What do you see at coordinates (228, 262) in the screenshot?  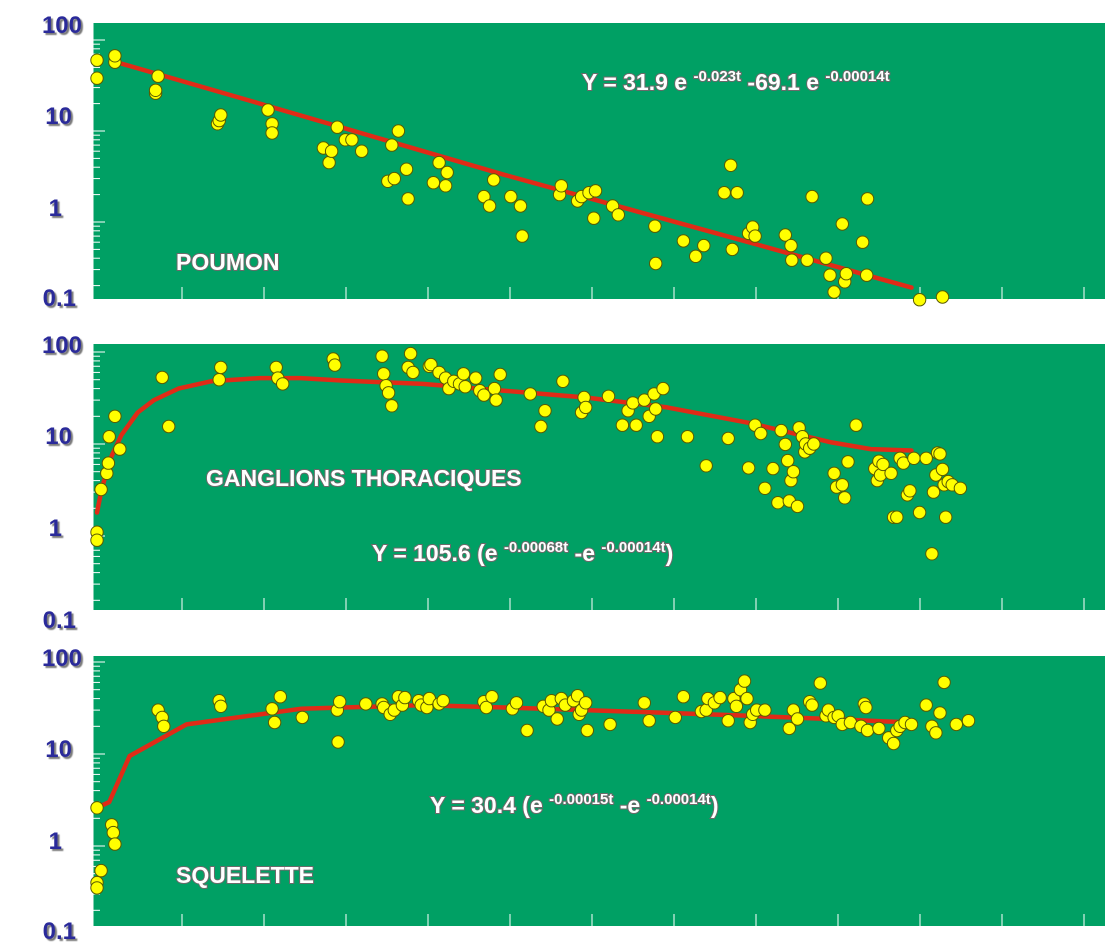 I see `panel-label-poumon: POUMON` at bounding box center [228, 262].